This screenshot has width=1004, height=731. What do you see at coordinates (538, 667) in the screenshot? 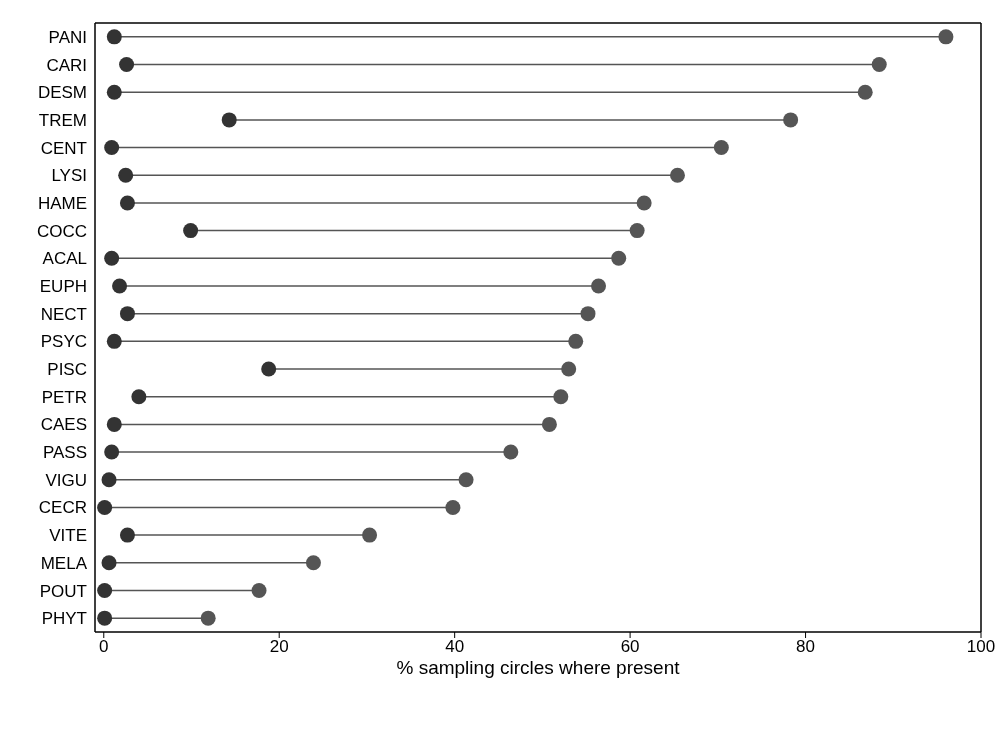
I see `x-axis-title: % sampling circles where present` at bounding box center [538, 667].